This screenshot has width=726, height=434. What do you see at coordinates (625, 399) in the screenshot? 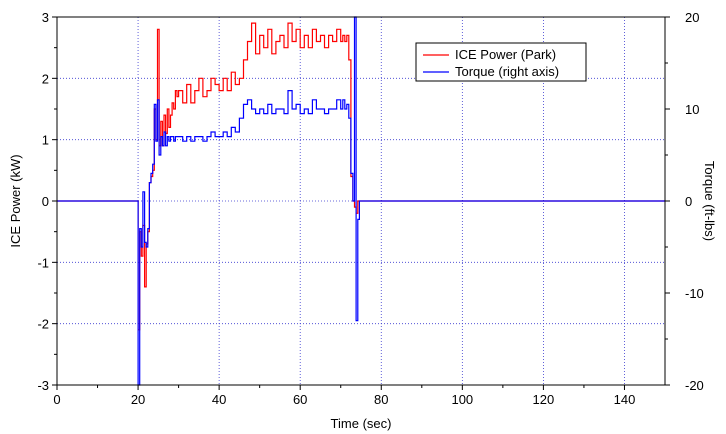
I see `x-tick-label: 140` at bounding box center [625, 399].